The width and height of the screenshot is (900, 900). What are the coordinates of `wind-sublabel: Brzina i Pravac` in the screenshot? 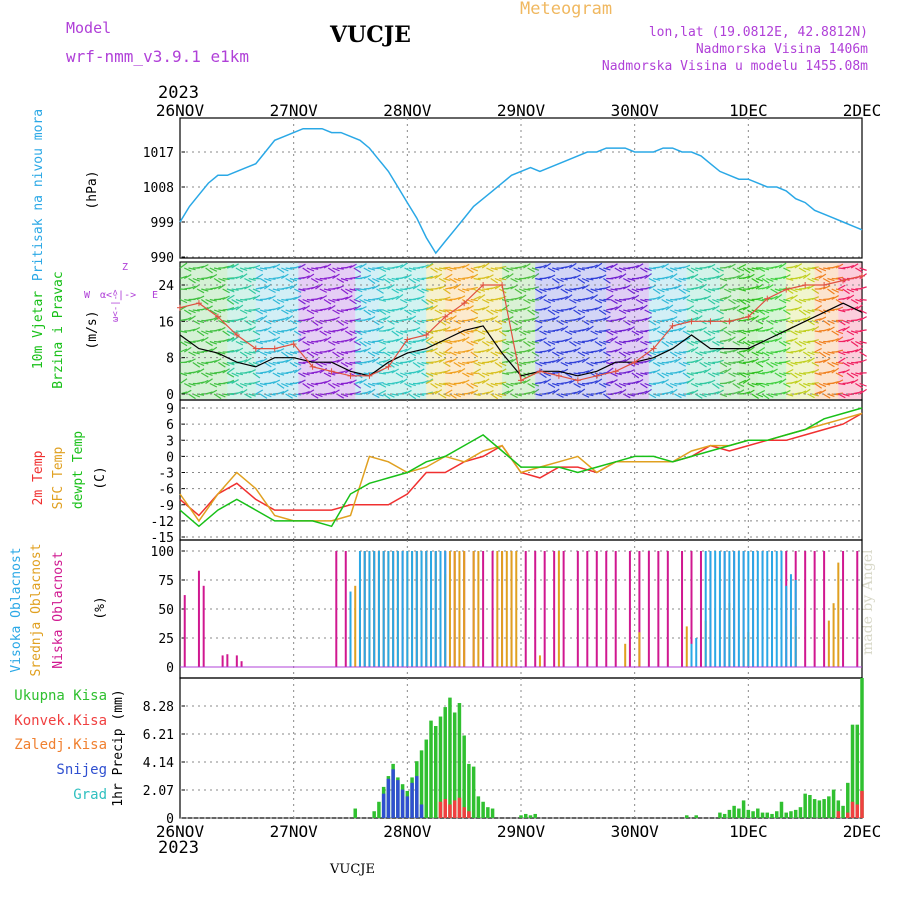 It's located at (58, 329).